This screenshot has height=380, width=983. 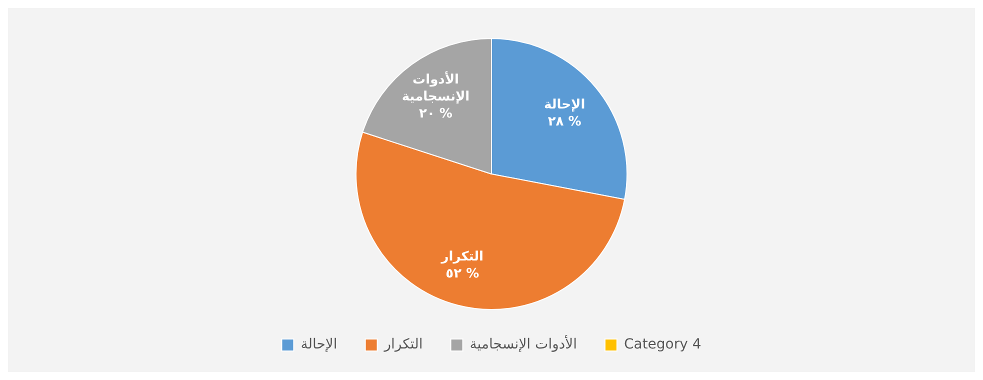 I want to click on slice-label: الأدوات الإنسجامية, so click(x=436, y=87).